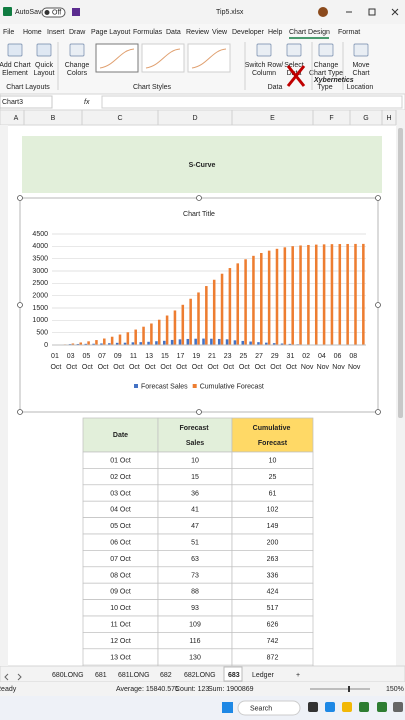 Image resolution: width=405 pixels, height=720 pixels. What do you see at coordinates (360, 65) in the screenshot?
I see `button-label: Move` at bounding box center [360, 65].